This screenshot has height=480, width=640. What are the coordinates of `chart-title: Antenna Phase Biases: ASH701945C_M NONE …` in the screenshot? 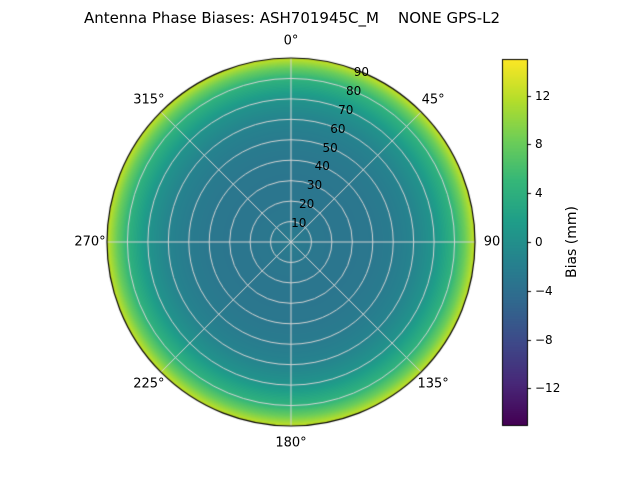 It's located at (292, 18).